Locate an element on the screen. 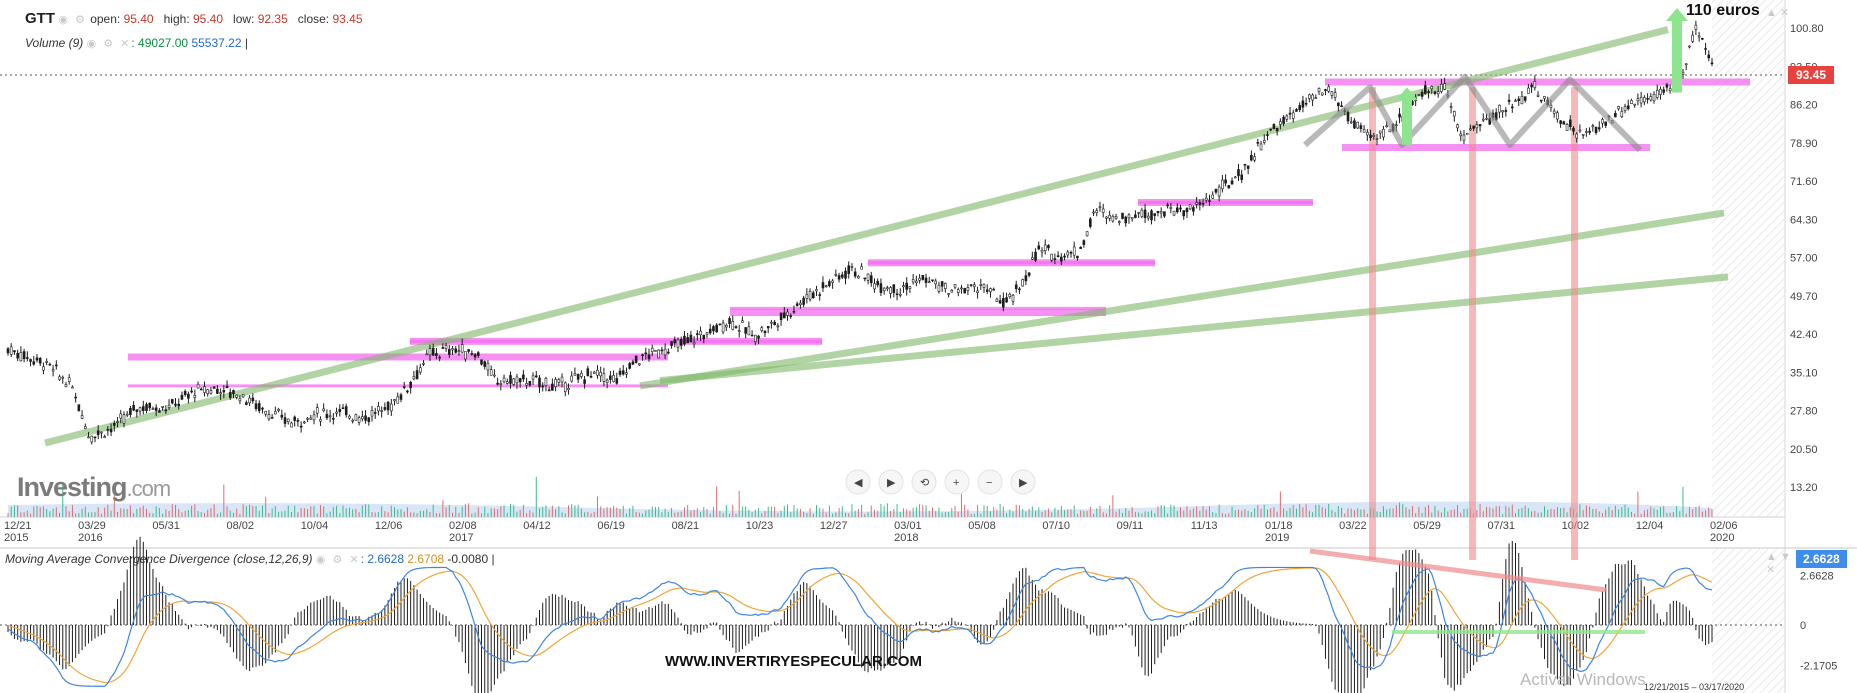  x-tick-label: 03/29 is located at coordinates (92, 526).